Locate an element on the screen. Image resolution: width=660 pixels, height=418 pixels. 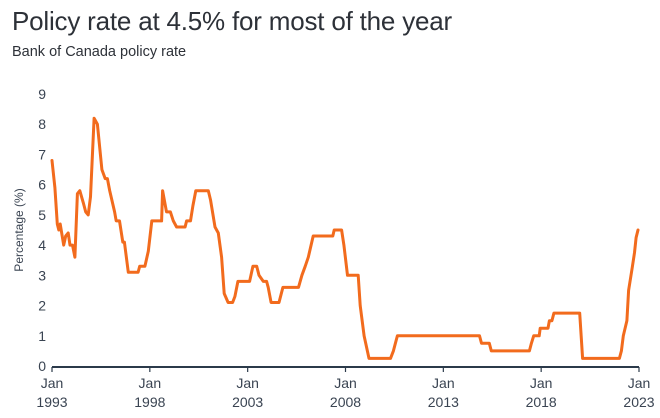
y-tick-label: 9 is located at coordinates (42, 94).